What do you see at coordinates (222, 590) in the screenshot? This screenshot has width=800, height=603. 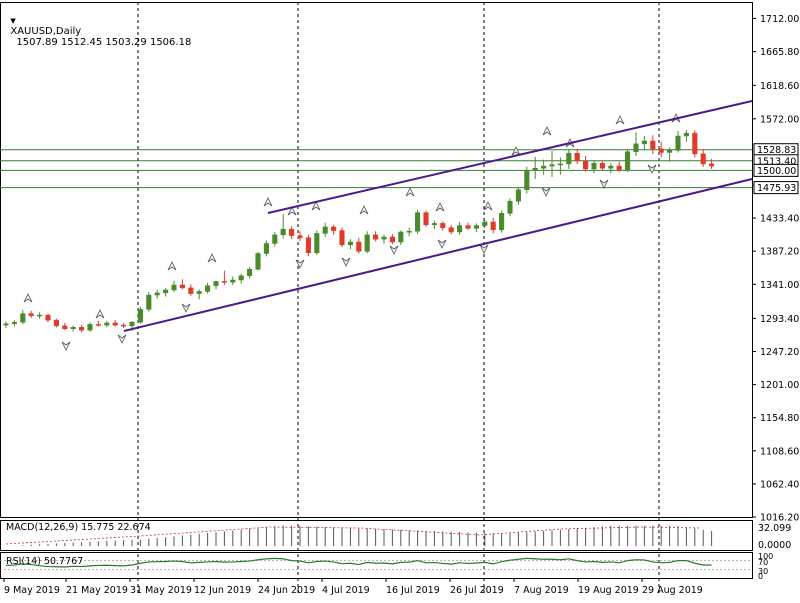 I see `x-axis-label: 12 Jun 2019` at bounding box center [222, 590].